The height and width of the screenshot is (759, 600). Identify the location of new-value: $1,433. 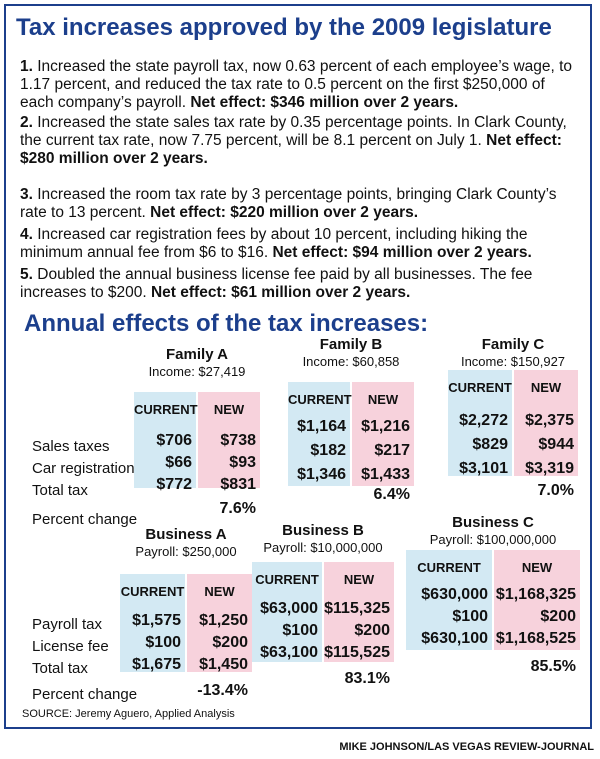
(385, 474).